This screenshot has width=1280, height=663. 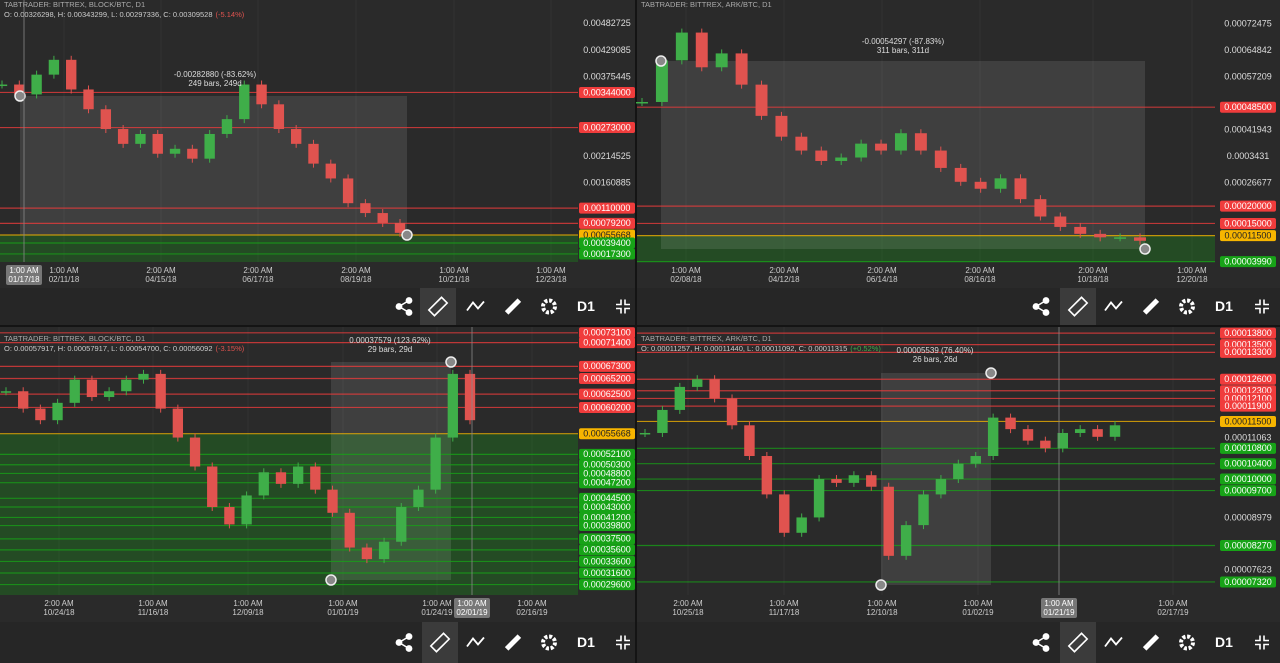 I want to click on ohlc-change: (-3.15%), so click(x=230, y=348).